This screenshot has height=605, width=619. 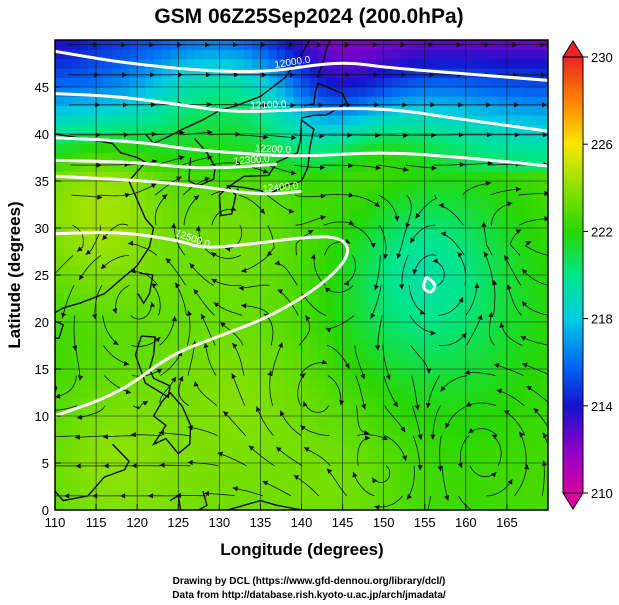 I want to click on y-tick-label: 15, so click(x=42, y=369).